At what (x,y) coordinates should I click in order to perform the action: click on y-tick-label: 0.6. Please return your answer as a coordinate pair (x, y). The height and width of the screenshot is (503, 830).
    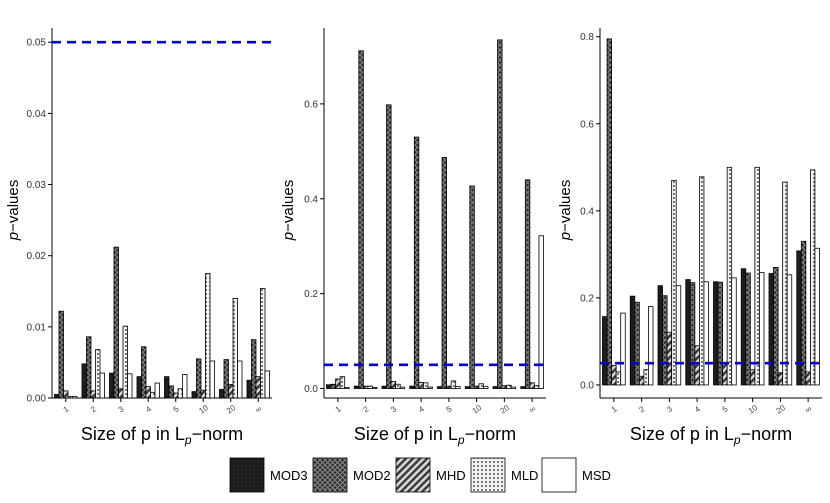
    Looking at the image, I should click on (587, 124).